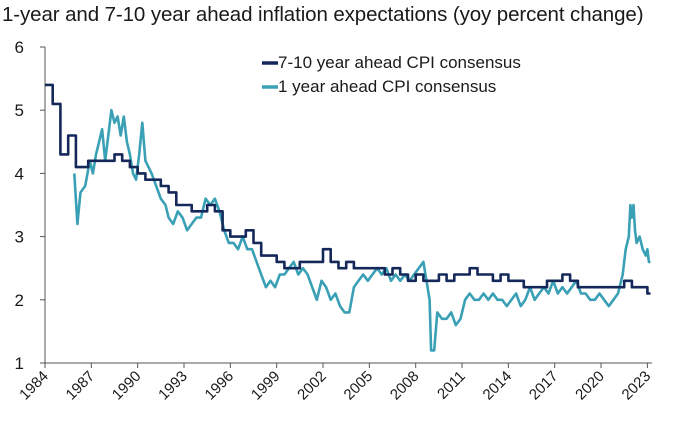  What do you see at coordinates (19, 47) in the screenshot?
I see `y-tick-label: 6` at bounding box center [19, 47].